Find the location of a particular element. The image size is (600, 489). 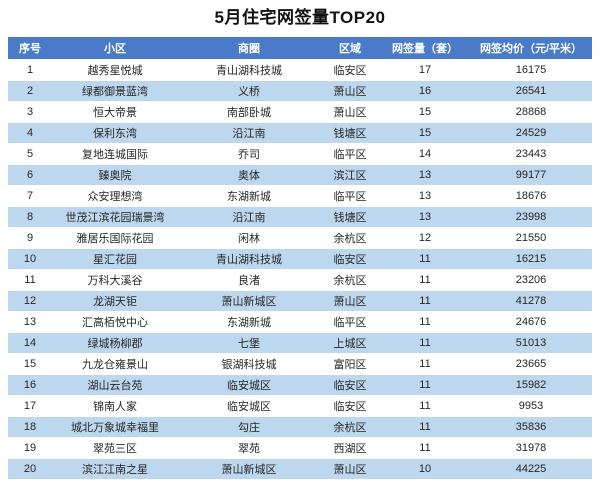

table-row: 15 九龙仓雍景山 银湖科技城 富阳区 11 23665 is located at coordinates (300, 364).